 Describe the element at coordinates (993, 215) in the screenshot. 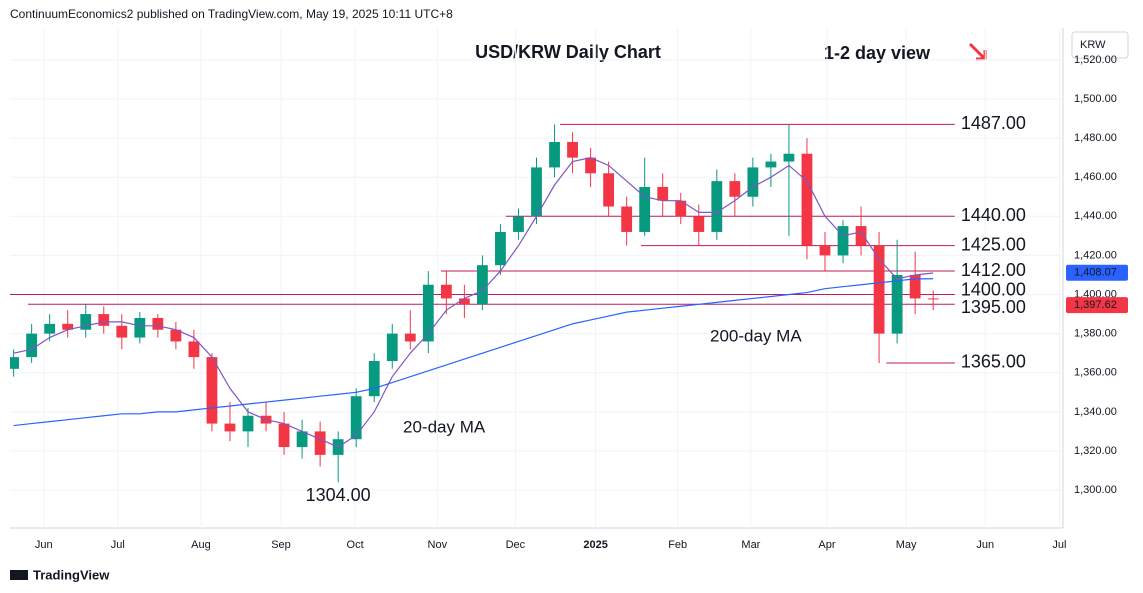

I see `level-label: 1440.00` at that location.